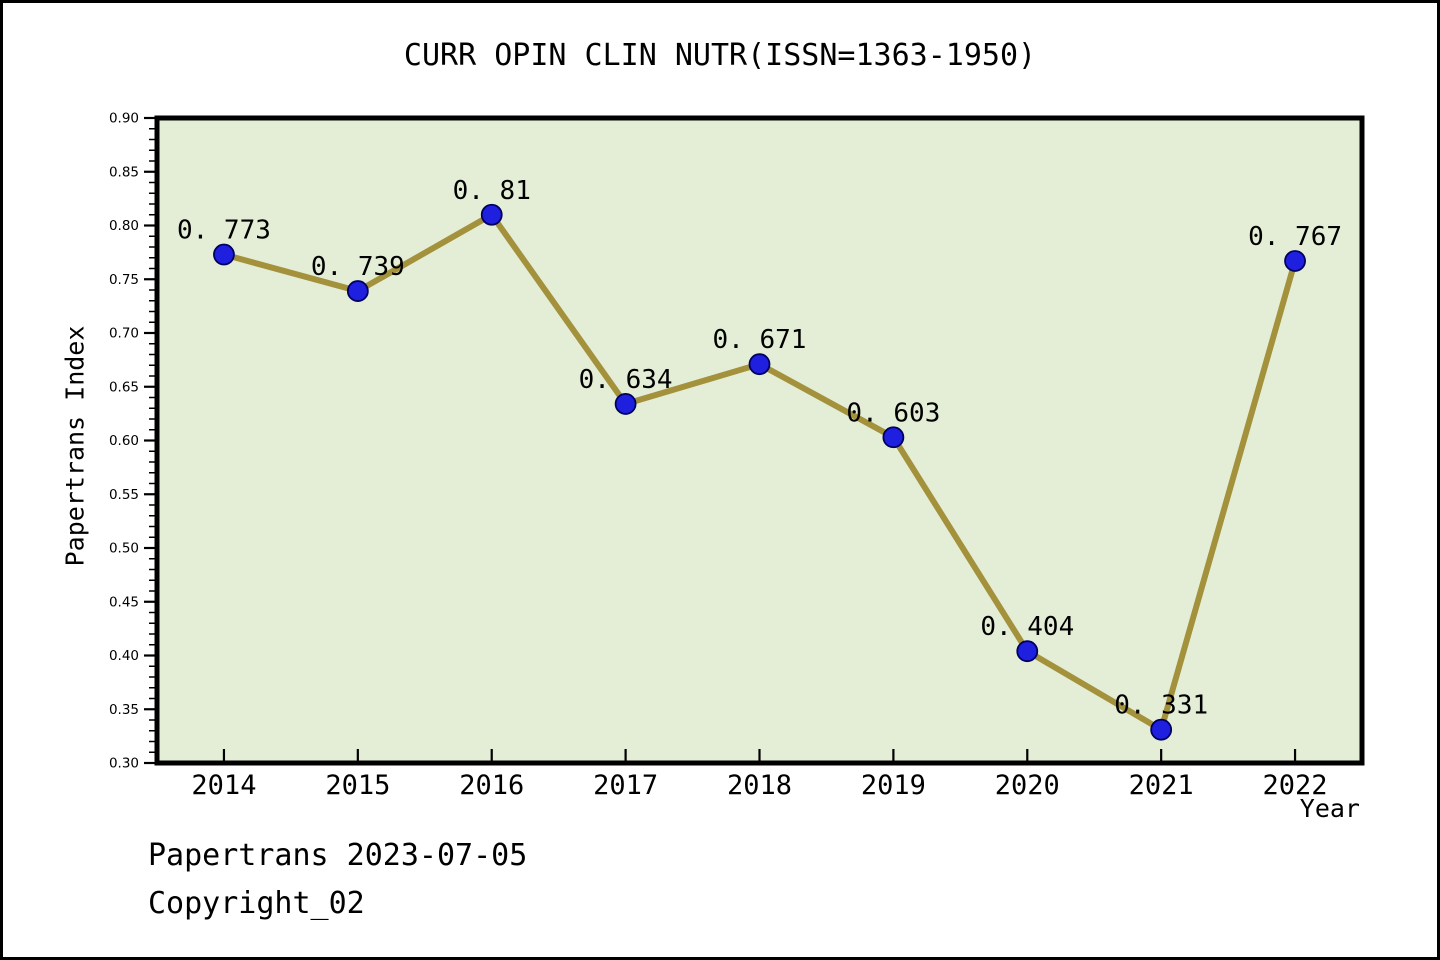  I want to click on data-point-label: 0. 739, so click(358, 267).